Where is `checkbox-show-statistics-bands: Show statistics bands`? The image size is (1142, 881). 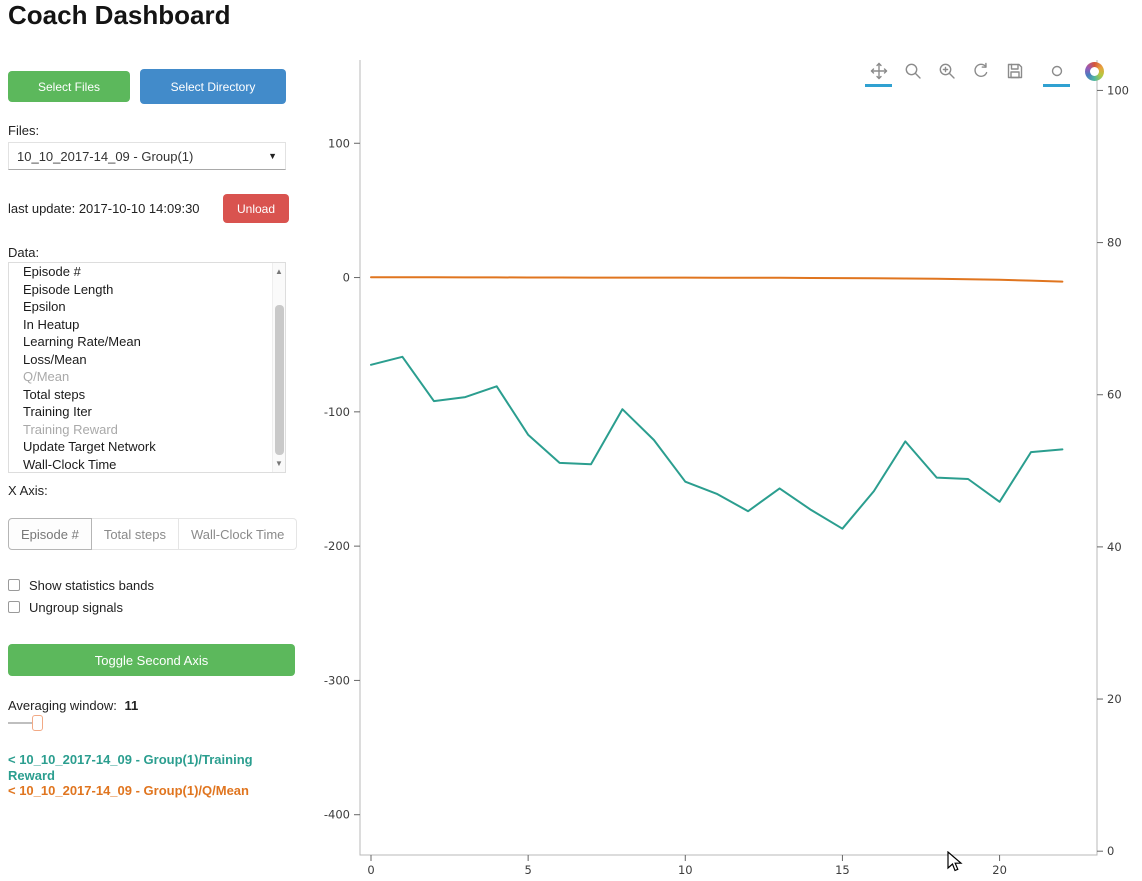 checkbox-show-statistics-bands: Show statistics bands is located at coordinates (81, 585).